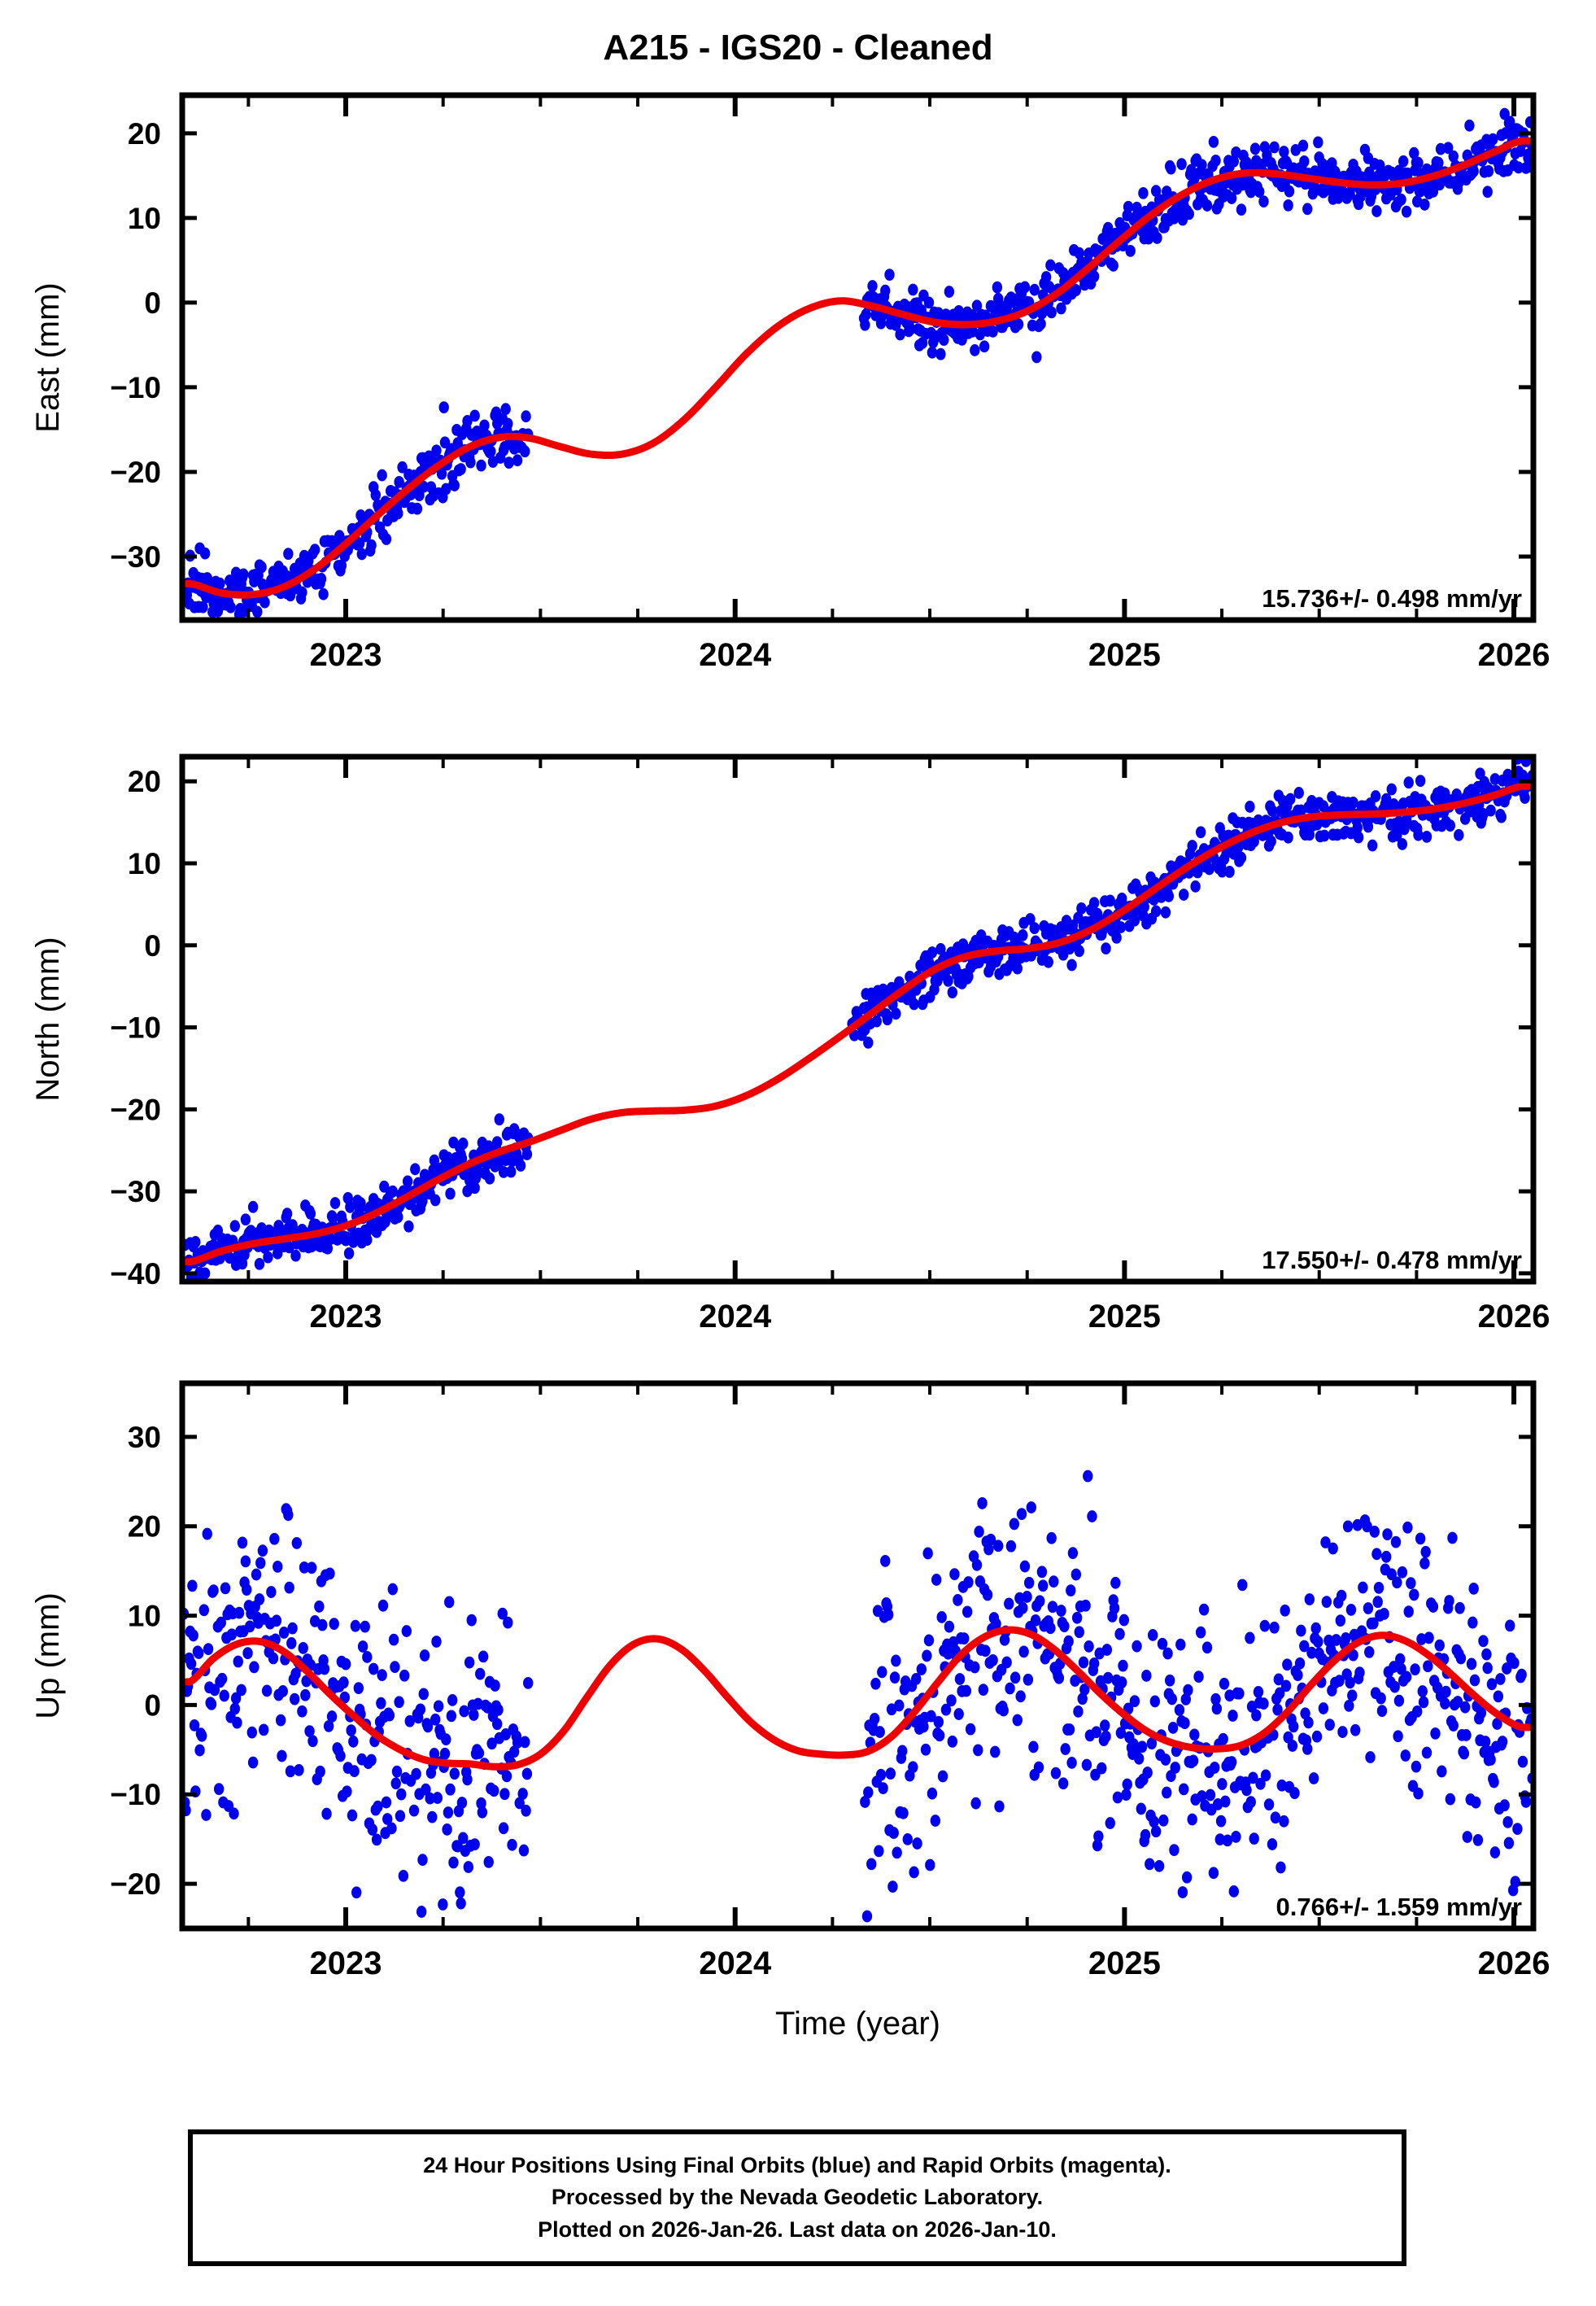  I want to click on y-axis-title: Up (mm), so click(48, 1655).